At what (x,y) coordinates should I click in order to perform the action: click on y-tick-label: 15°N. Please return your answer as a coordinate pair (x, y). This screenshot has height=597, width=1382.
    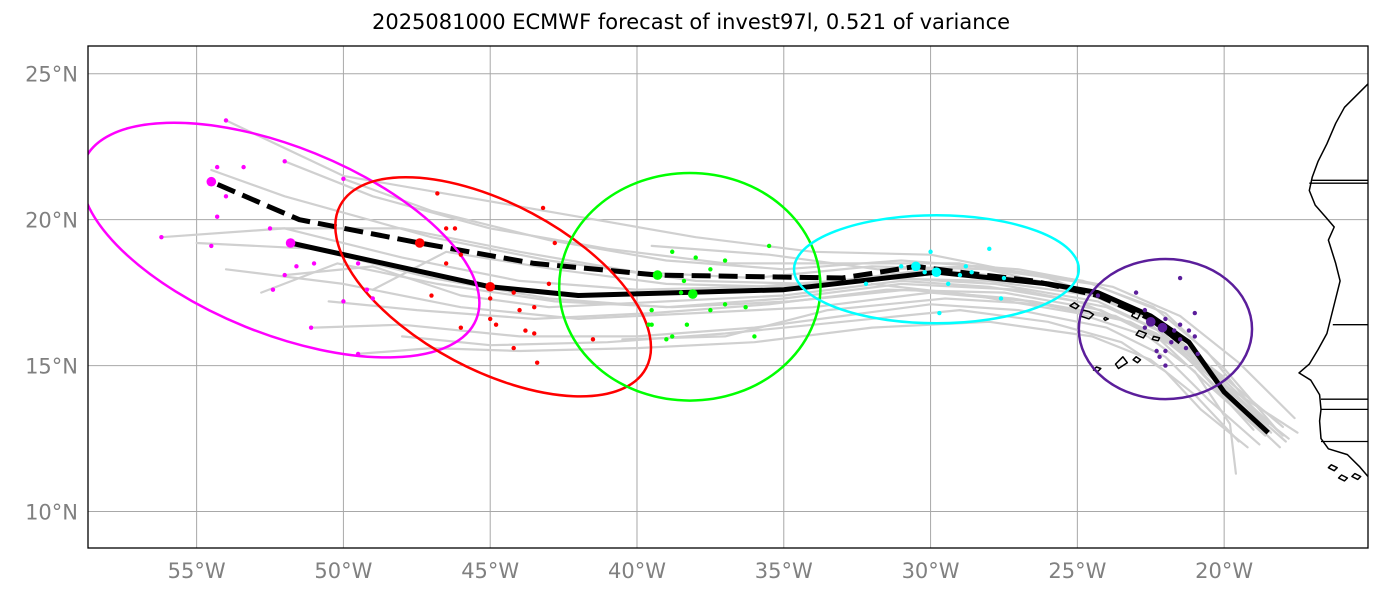
    Looking at the image, I should click on (51, 367).